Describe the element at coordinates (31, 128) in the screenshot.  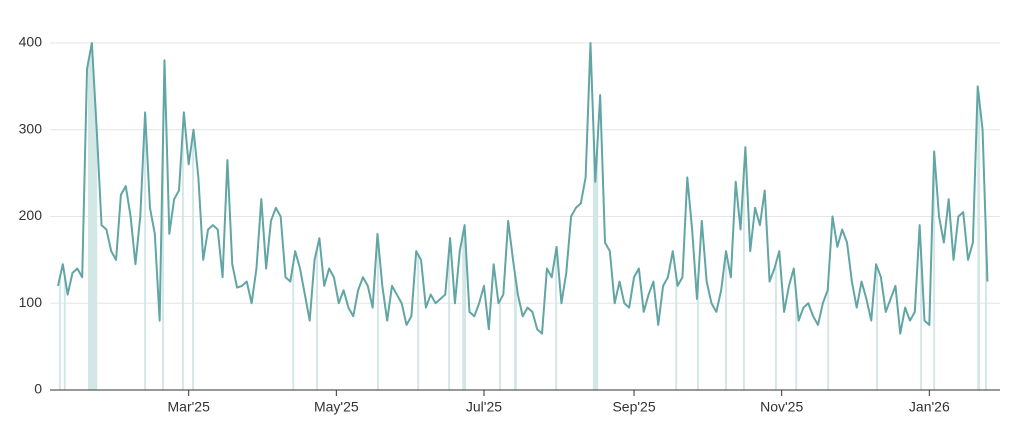
I see `y-tick-label: 300` at that location.